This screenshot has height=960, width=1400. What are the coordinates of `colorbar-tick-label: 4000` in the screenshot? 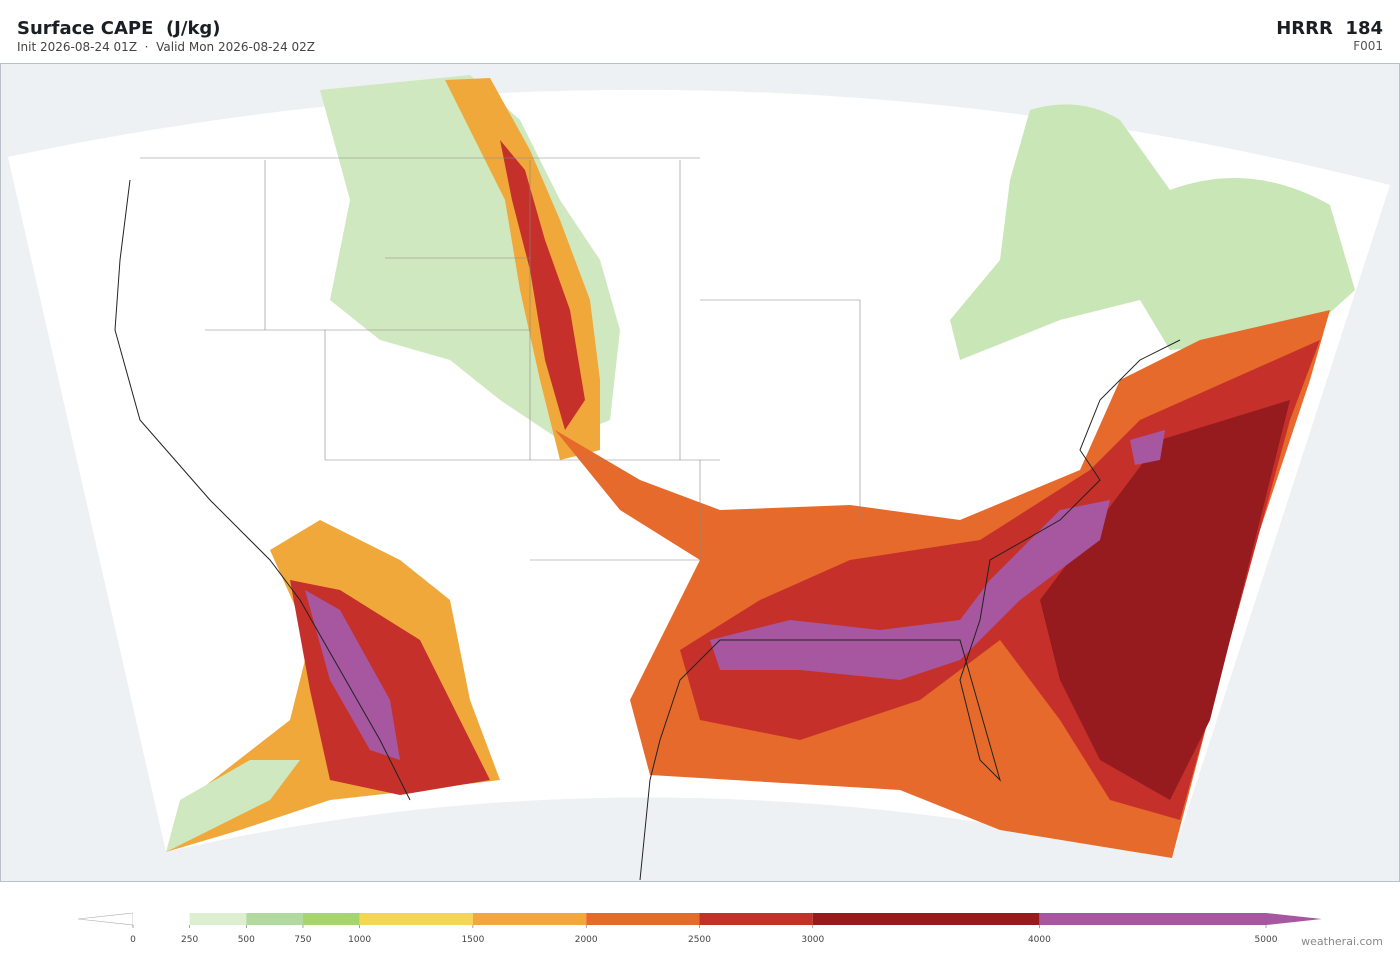 It's located at (1039, 940).